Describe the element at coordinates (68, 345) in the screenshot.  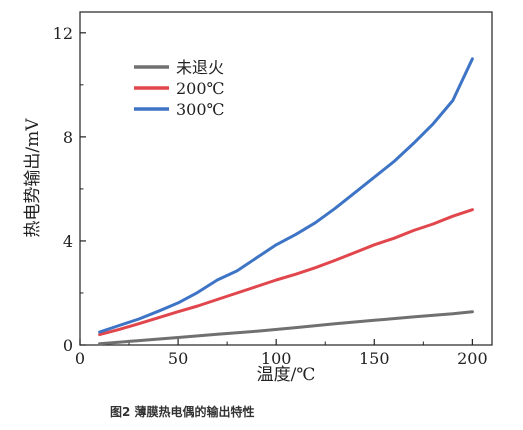
I see `y-tick-label: 0` at that location.